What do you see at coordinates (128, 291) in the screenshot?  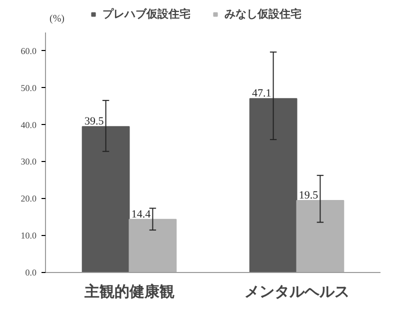 I see `x-tick-label: 主観的健康観` at bounding box center [128, 291].